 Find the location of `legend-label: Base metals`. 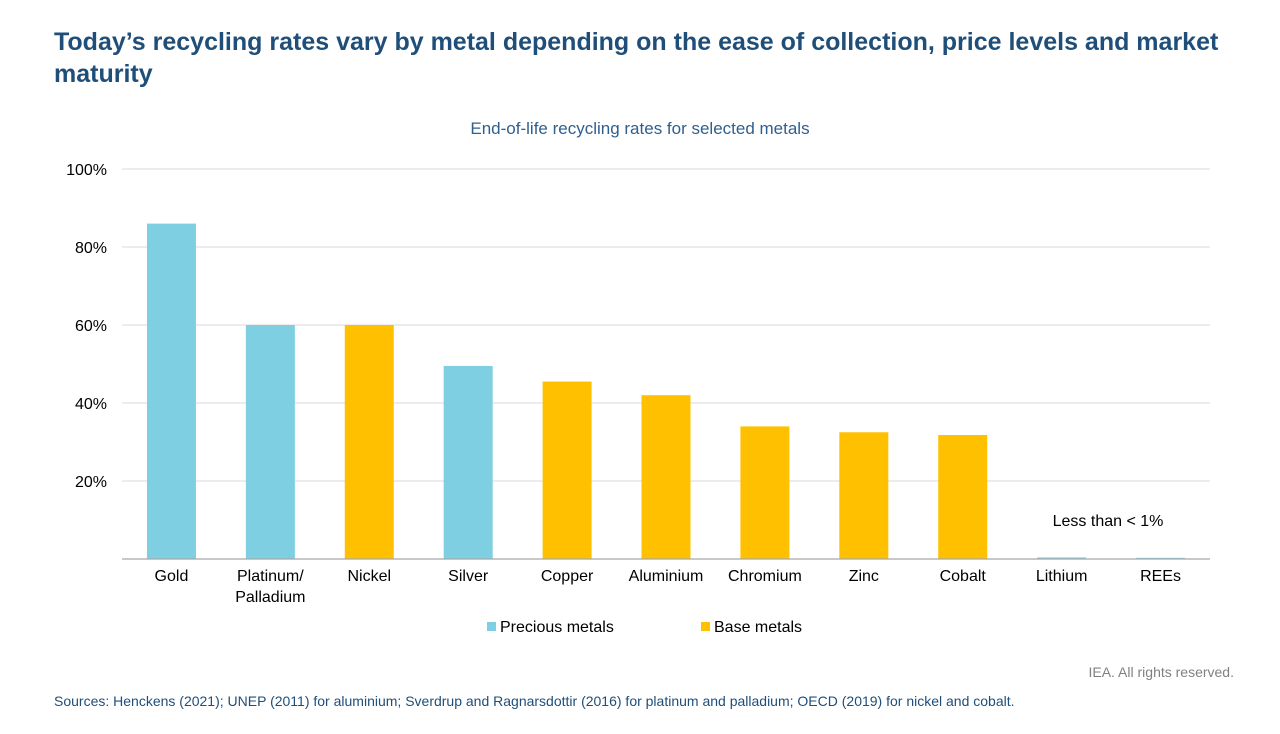

legend-label: Base metals is located at coordinates (758, 627).